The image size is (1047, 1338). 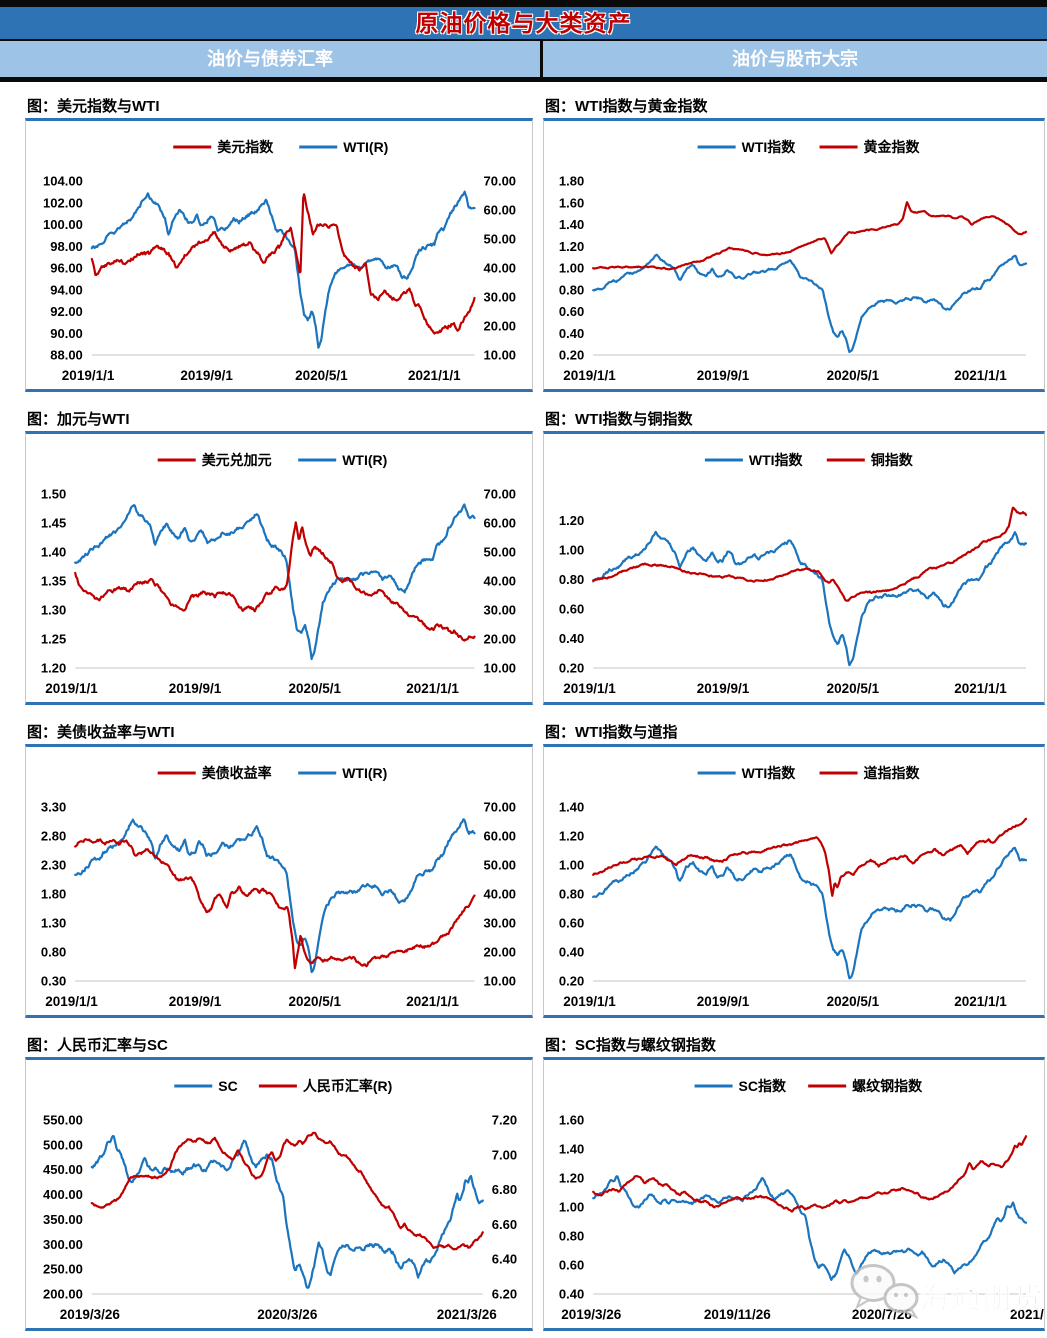 I want to click on svg-text: 0.30, so click(x=53, y=981).